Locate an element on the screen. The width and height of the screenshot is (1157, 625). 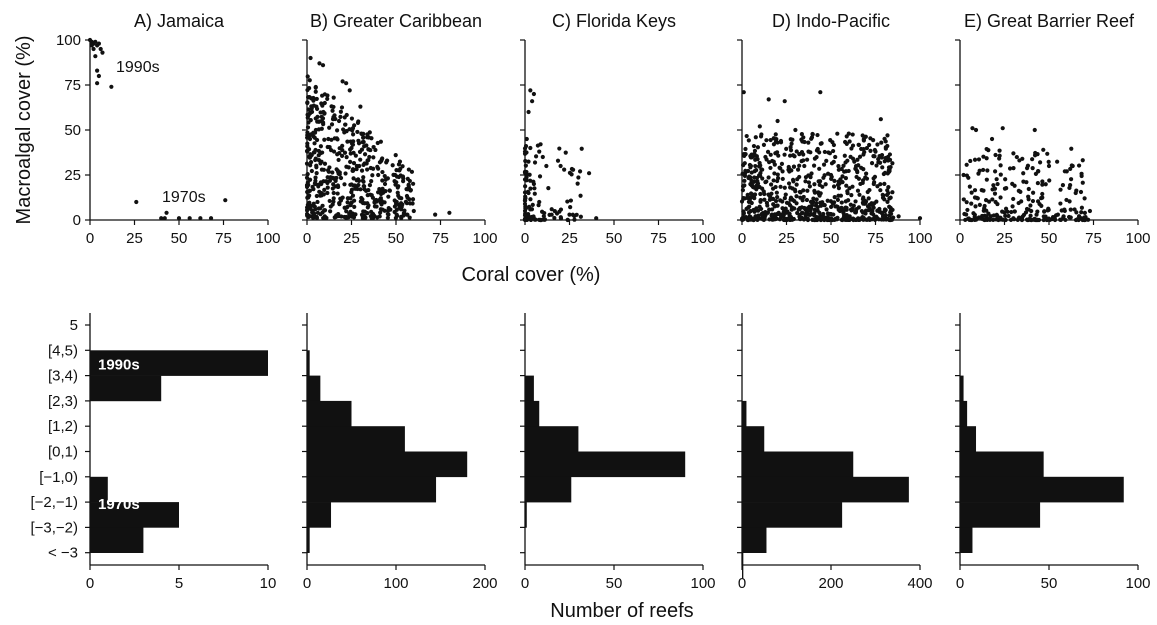
x-tick-label: 50 is located at coordinates (179, 238).